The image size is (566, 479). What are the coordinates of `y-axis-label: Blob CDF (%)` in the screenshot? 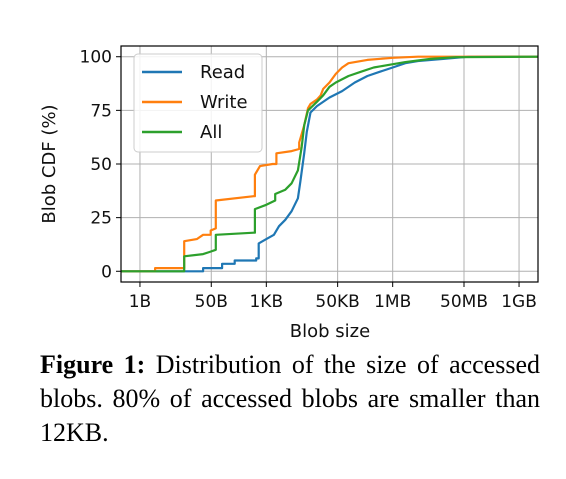 It's located at (49, 163).